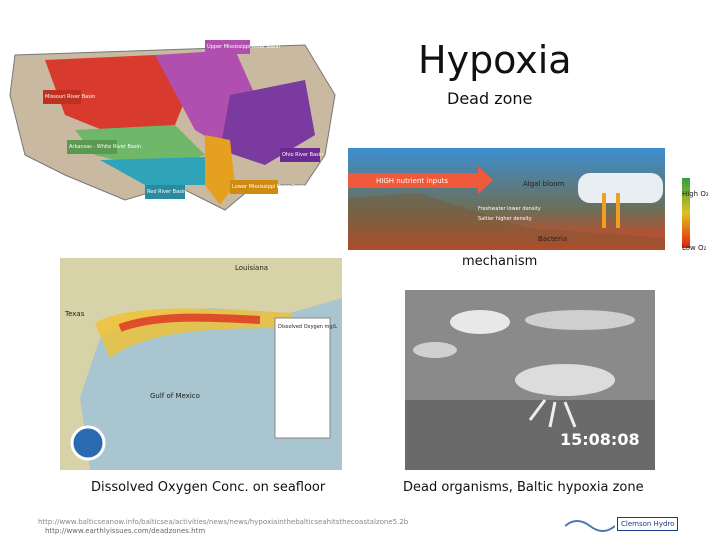 The image size is (720, 540). Describe the element at coordinates (268, 187) in the screenshot. I see `basin-label: Lower Mississippi River Basin` at that location.